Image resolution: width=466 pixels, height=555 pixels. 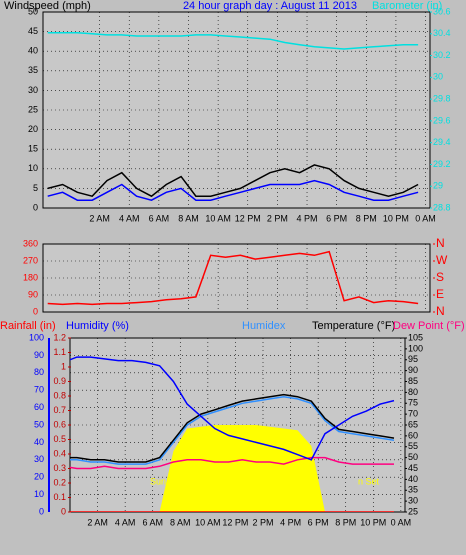 I want to click on area, so click(x=232, y=468).